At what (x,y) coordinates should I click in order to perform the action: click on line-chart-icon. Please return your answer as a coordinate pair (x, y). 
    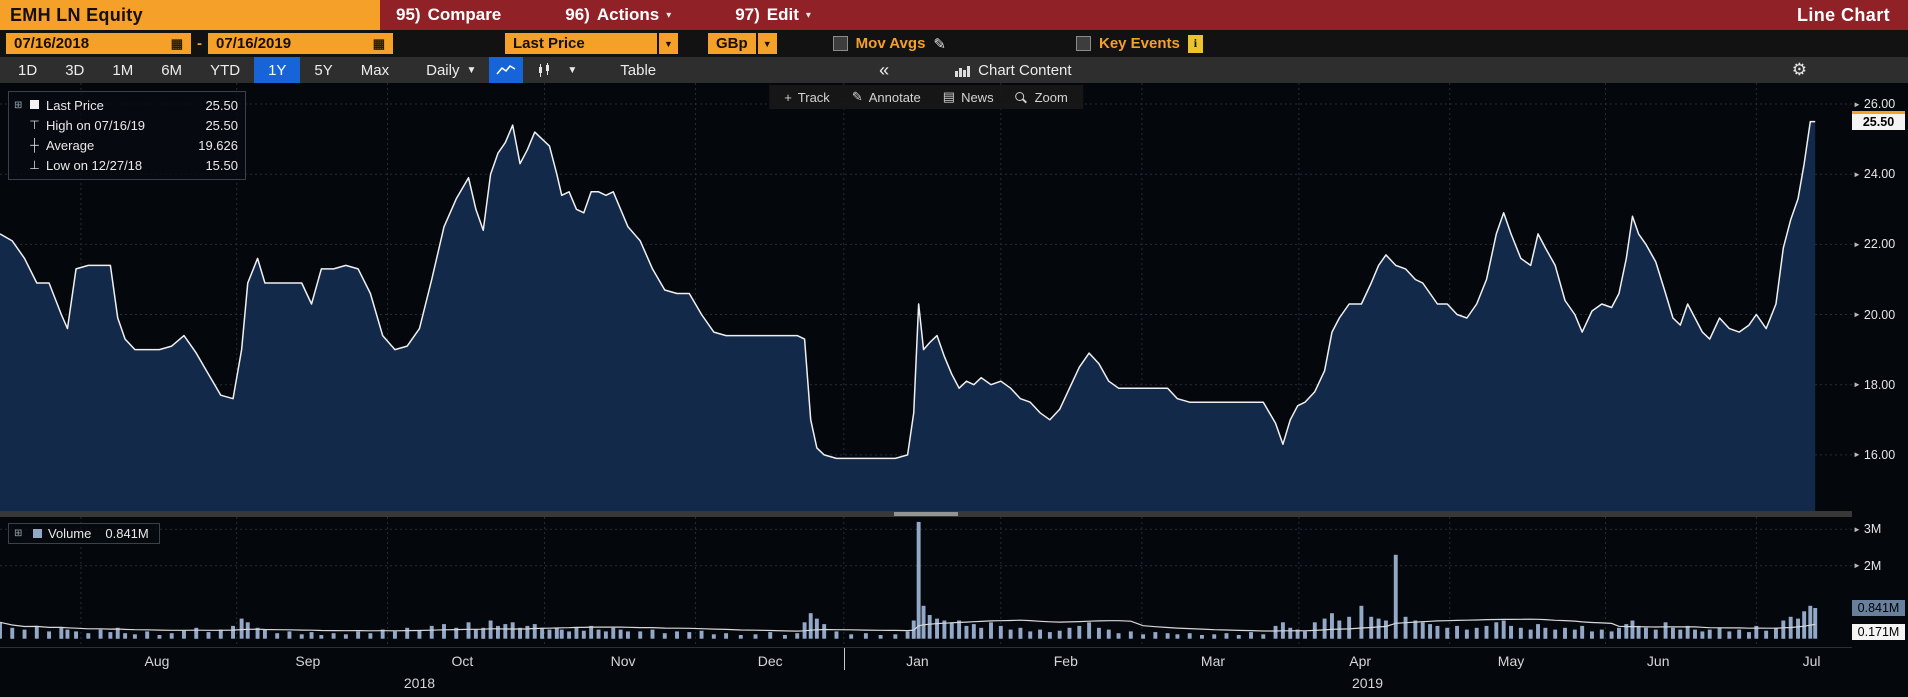
    Looking at the image, I should click on (506, 70).